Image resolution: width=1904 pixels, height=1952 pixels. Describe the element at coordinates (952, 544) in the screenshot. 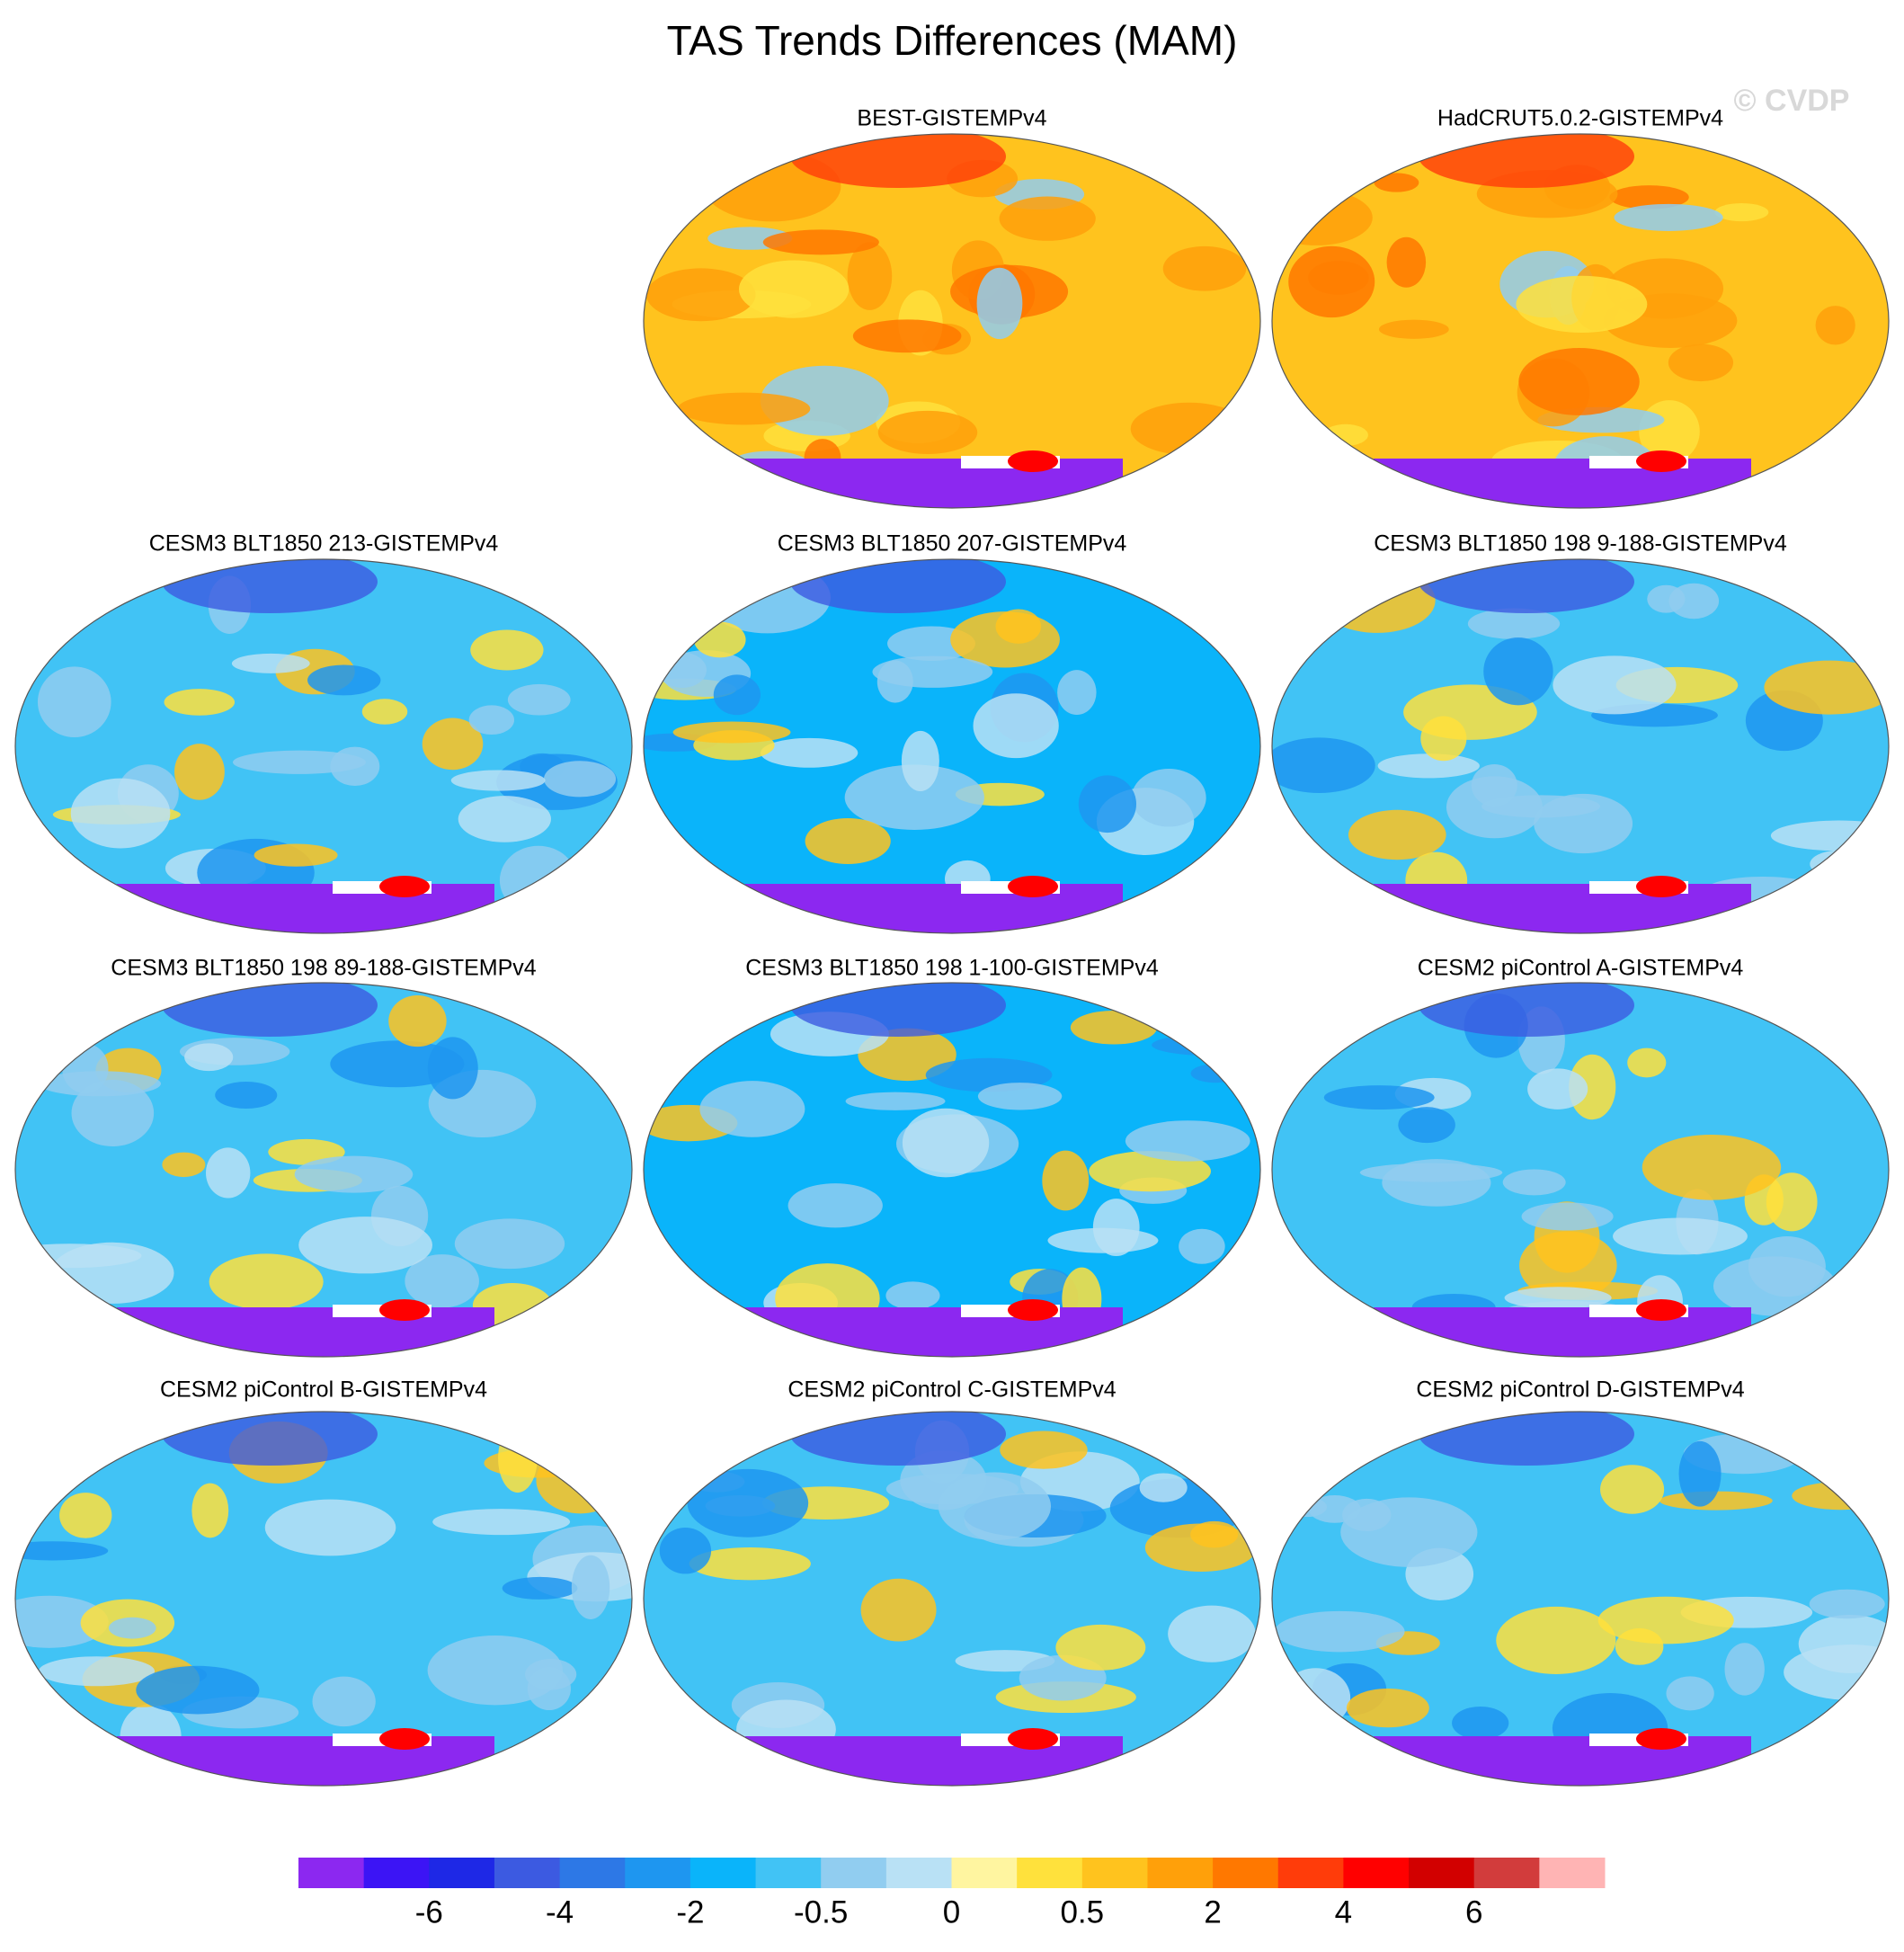

I see `panel-title: CESM3 BLT1850 207-GISTEMPv4` at that location.